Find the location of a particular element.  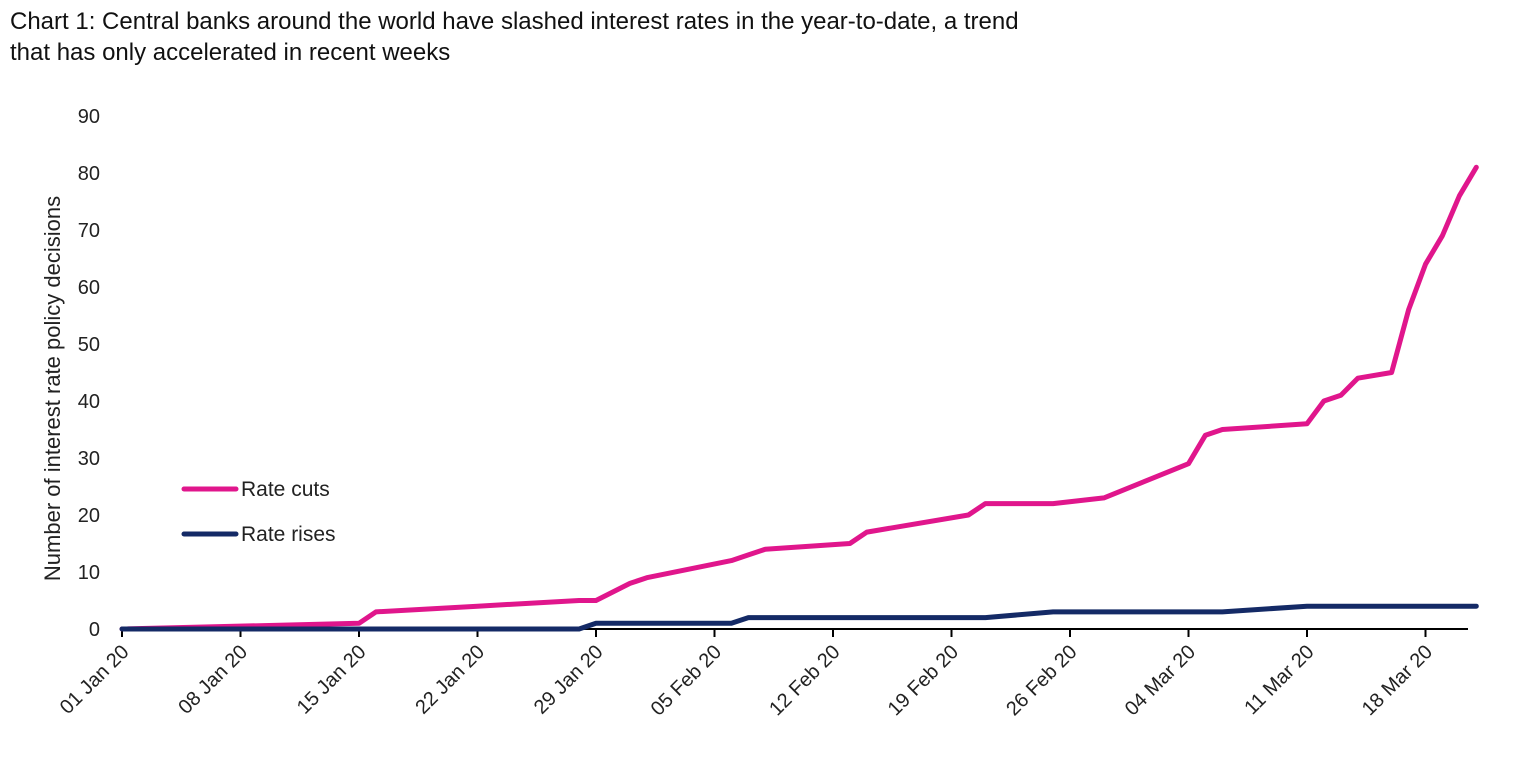

y-tick-label: 30 is located at coordinates (89, 459).